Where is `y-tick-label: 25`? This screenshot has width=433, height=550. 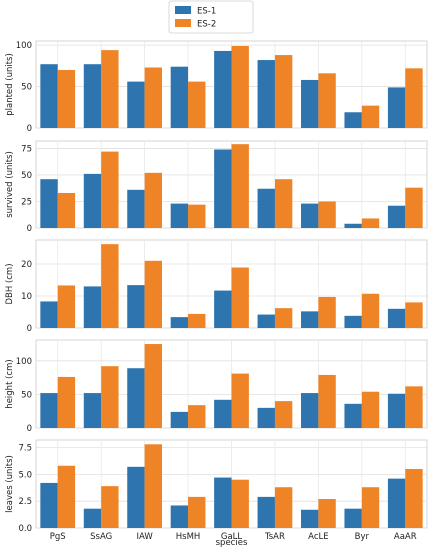 y-tick-label: 25 is located at coordinates (26, 202).